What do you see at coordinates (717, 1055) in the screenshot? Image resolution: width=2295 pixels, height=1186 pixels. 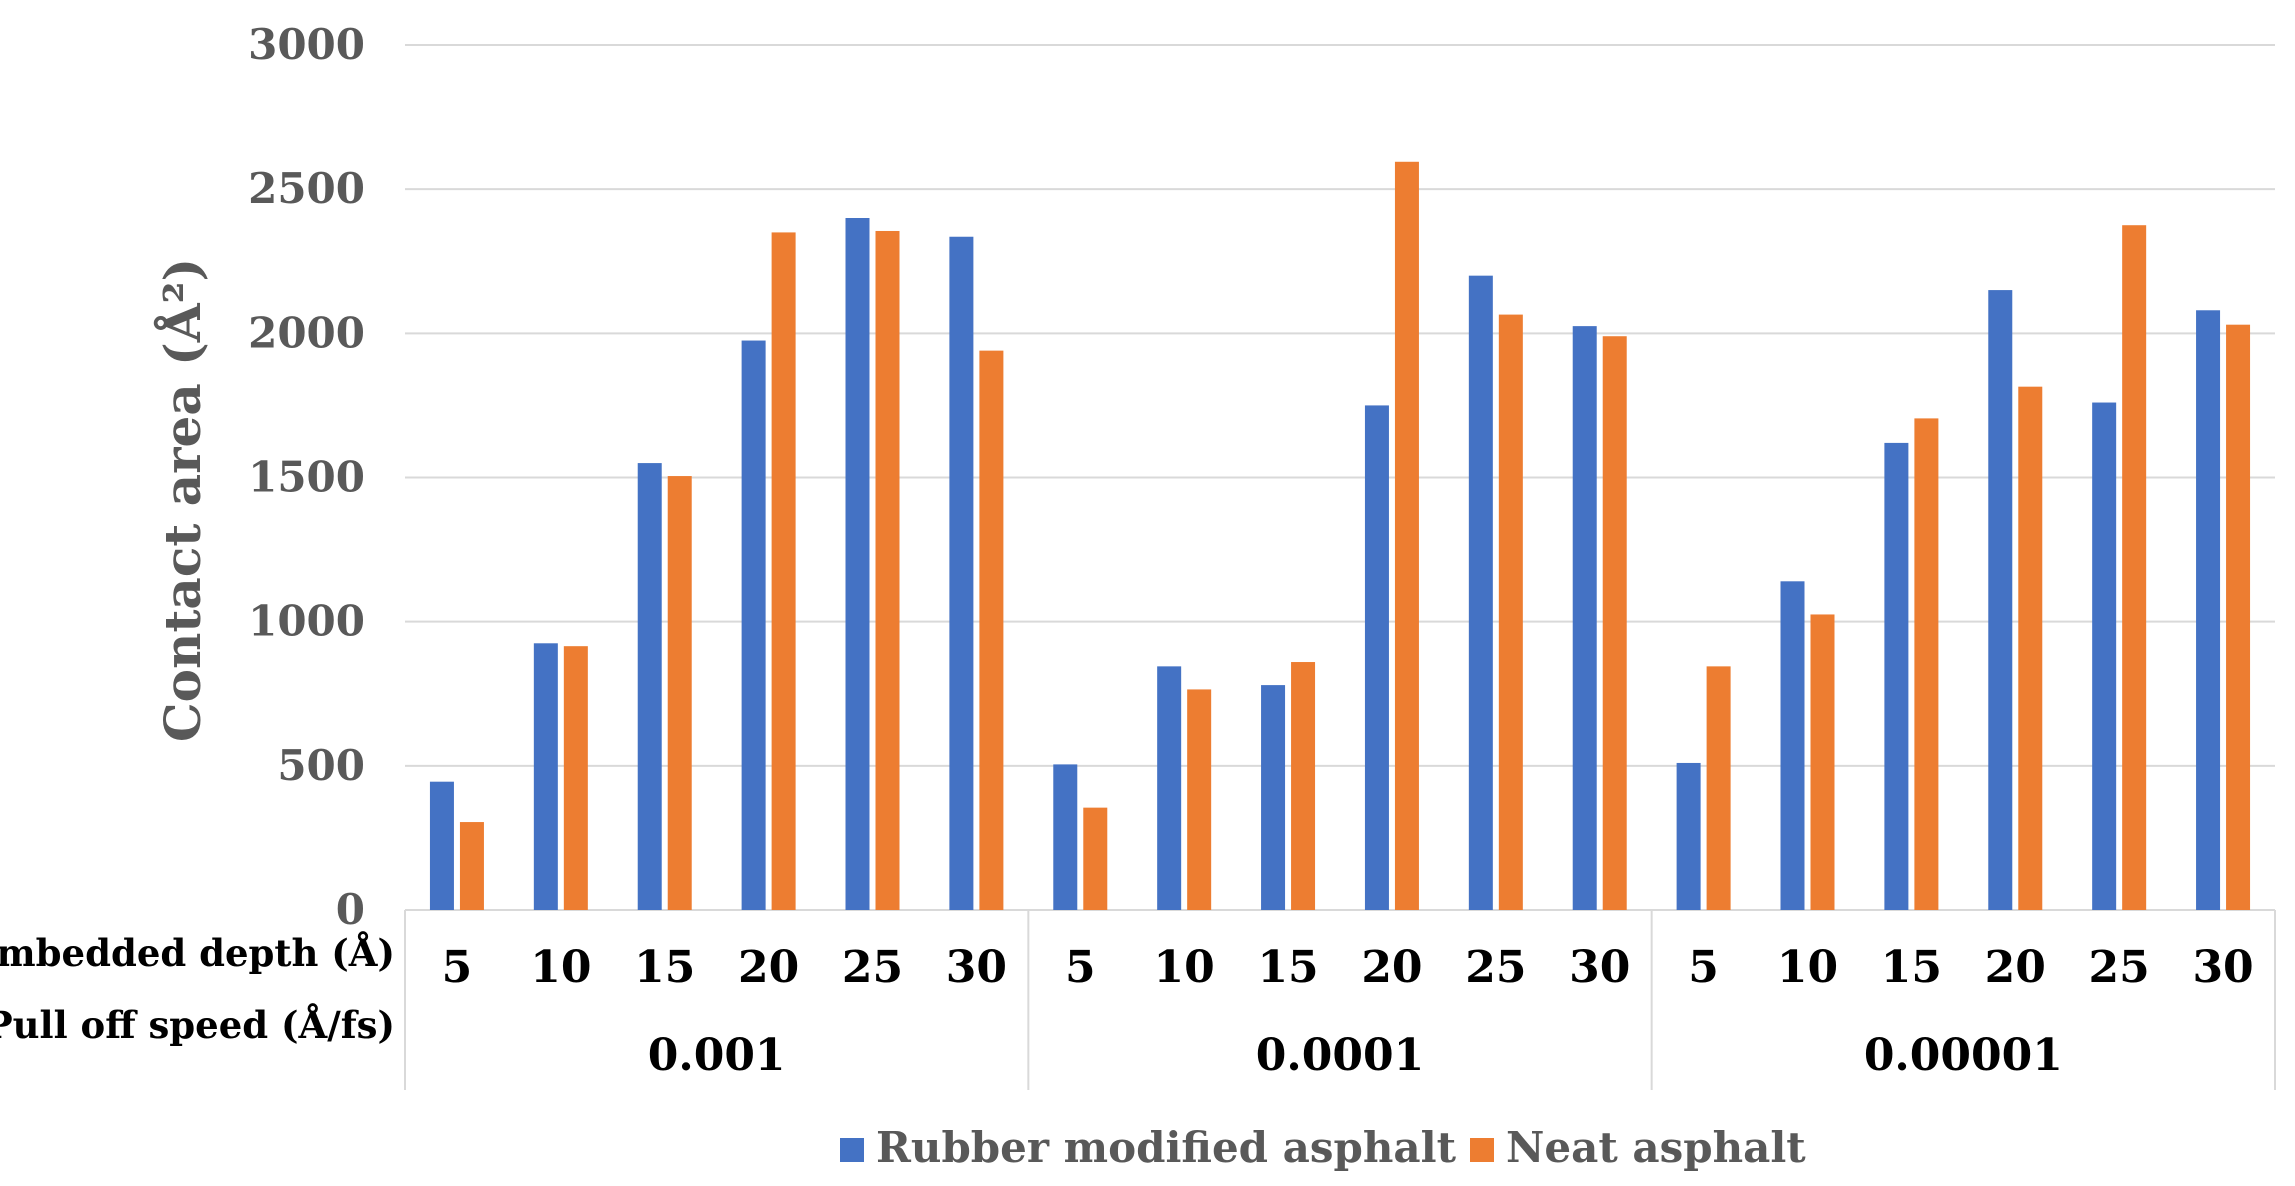 I see `speed-group-label: 0.001` at bounding box center [717, 1055].